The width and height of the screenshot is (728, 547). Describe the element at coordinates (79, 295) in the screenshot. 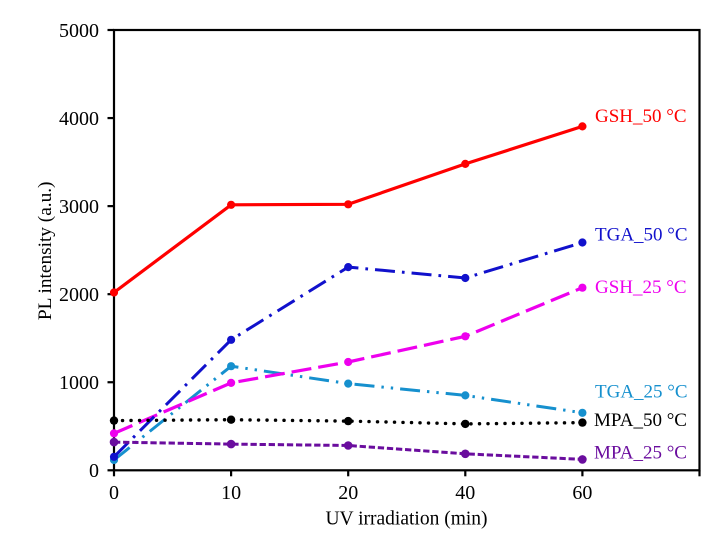

I see `svg-text: 2000` at that location.